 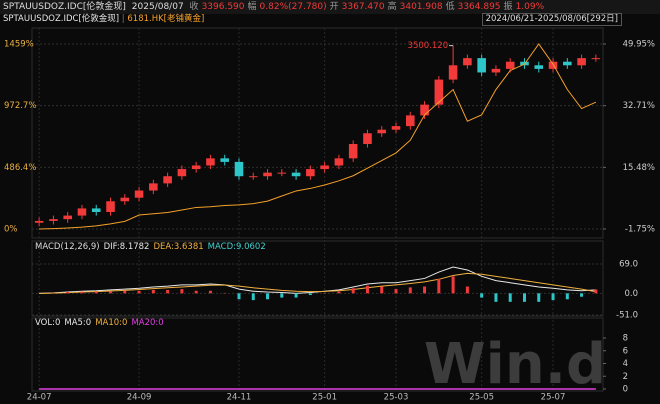 What do you see at coordinates (553, 398) in the screenshot?
I see `x-tick-label: 25-07` at bounding box center [553, 398].